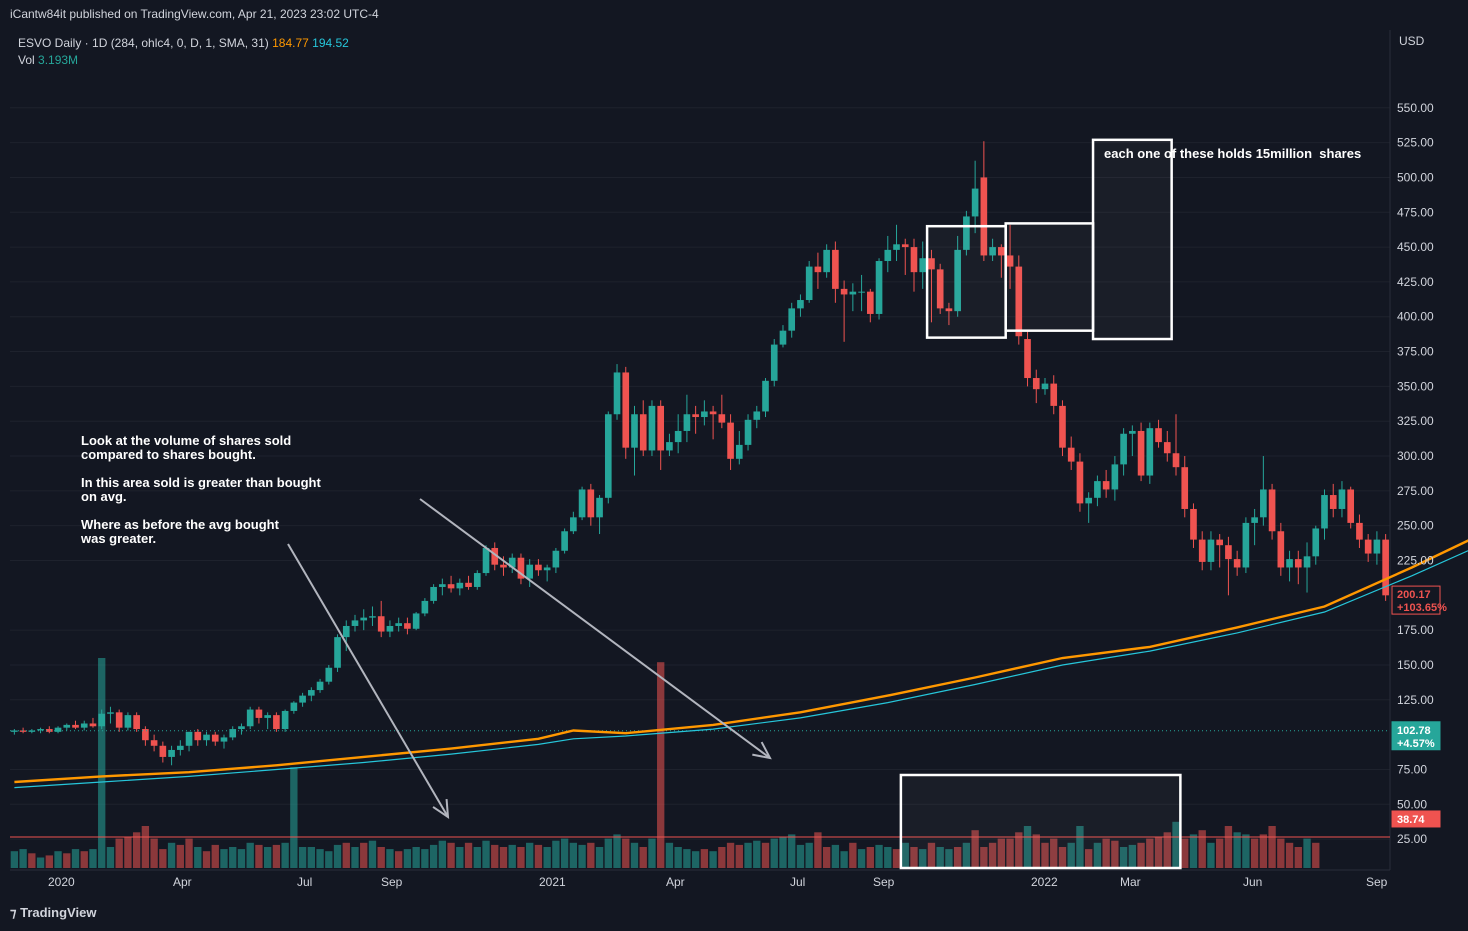  Describe the element at coordinates (529, 658) in the screenshot. I see `annotation-arrows` at that location.